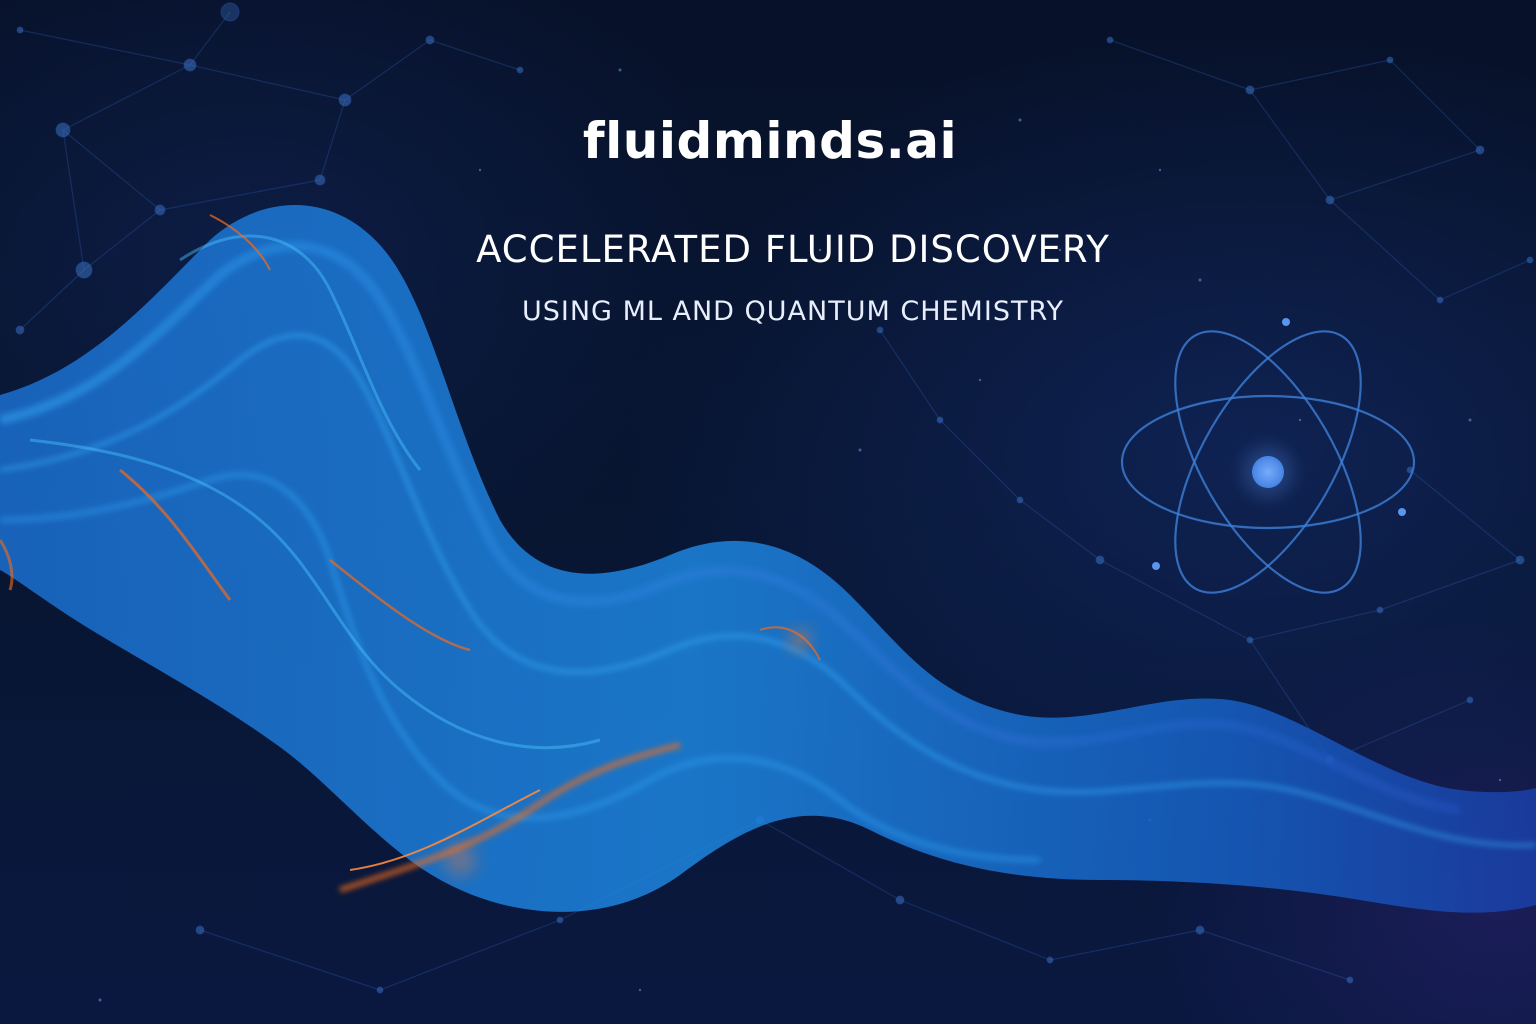  What do you see at coordinates (793, 249) in the screenshot?
I see `hero-headline: ACCELERATED FLUID DISCOVERY` at bounding box center [793, 249].